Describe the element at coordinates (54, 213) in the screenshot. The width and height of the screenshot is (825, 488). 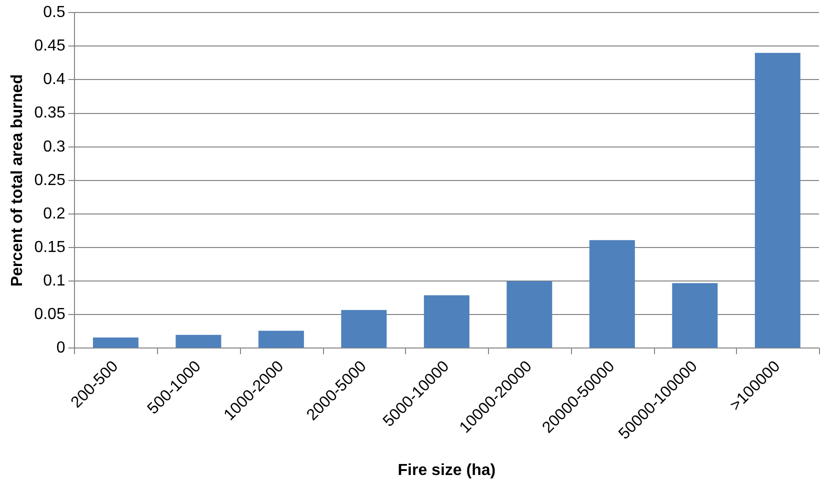
I see `y-tick-label: 0.2` at that location.